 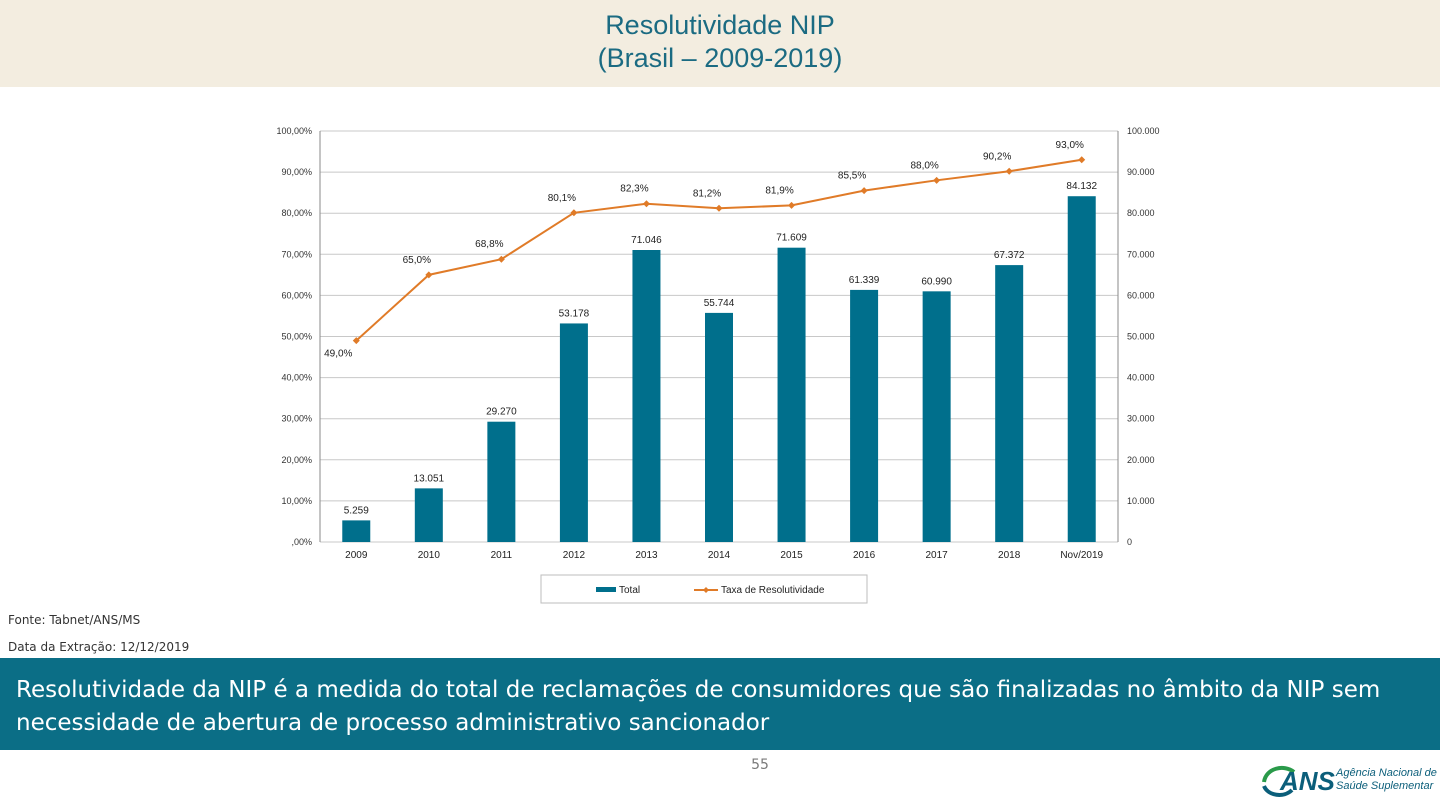 What do you see at coordinates (1141, 213) in the screenshot?
I see `y-right-tick-label: 80.000` at bounding box center [1141, 213].